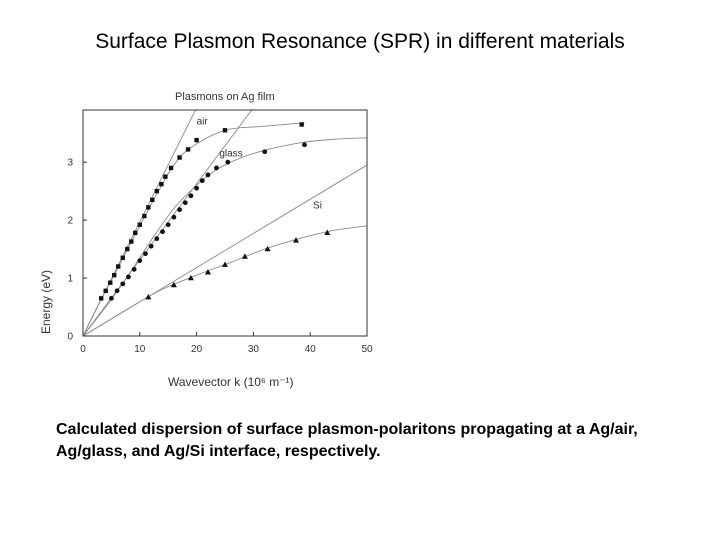 The height and width of the screenshot is (540, 720). I want to click on y-tick-label: 2, so click(70, 221).